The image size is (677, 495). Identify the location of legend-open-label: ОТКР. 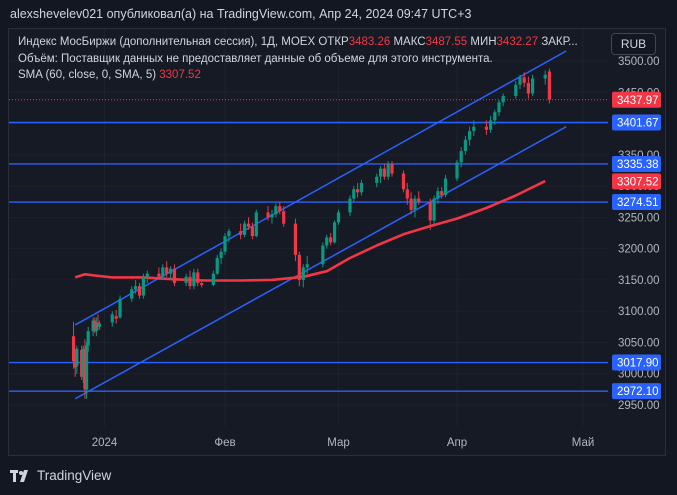
(333, 42).